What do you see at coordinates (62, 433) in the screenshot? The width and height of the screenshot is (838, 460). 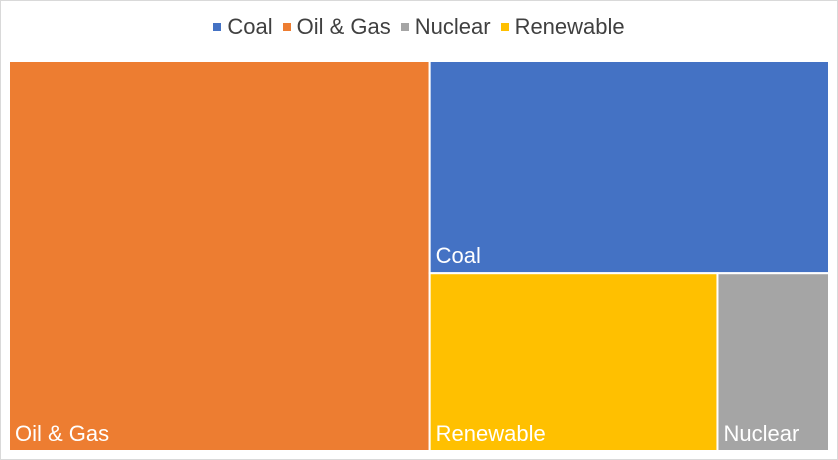 I see `treemap-label-oil-gas: Oil & Gas` at bounding box center [62, 433].